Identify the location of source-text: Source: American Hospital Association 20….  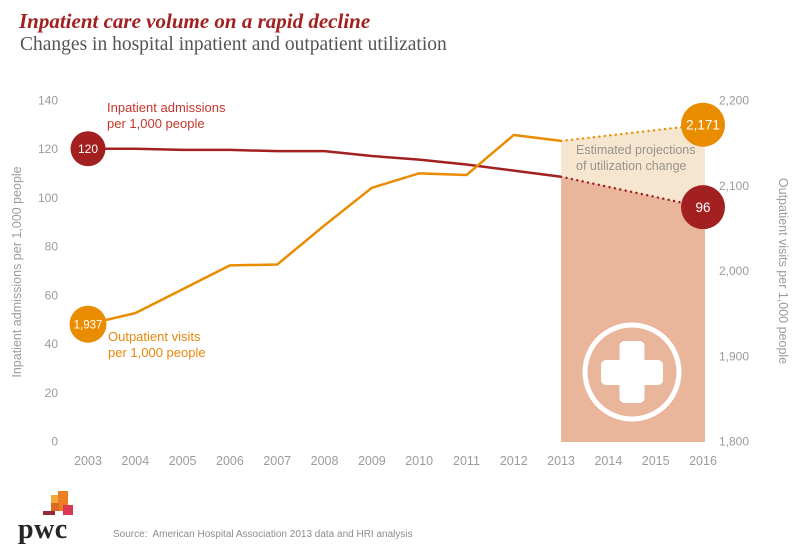
(263, 534).